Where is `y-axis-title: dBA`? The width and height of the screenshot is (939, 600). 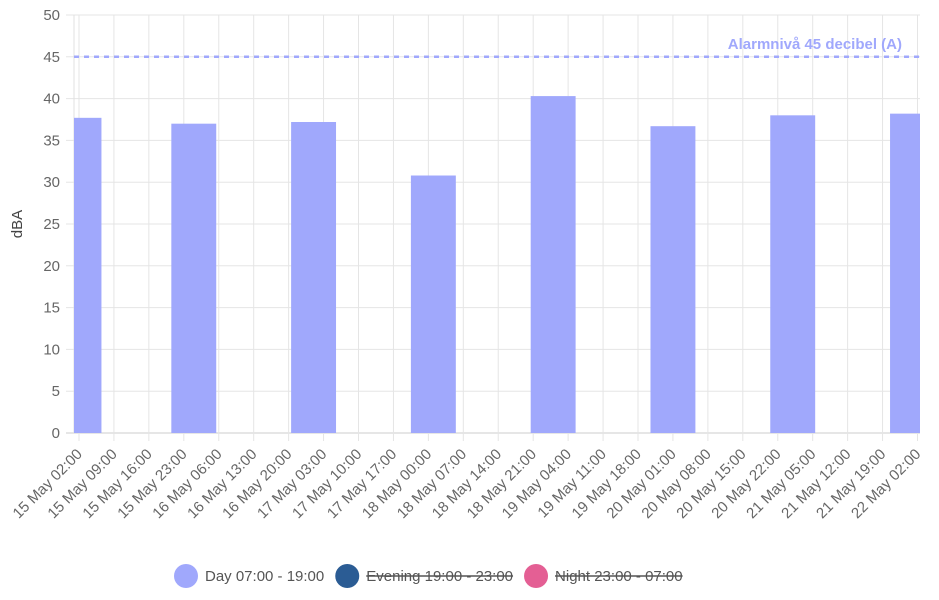 y-axis-title: dBA is located at coordinates (17, 224).